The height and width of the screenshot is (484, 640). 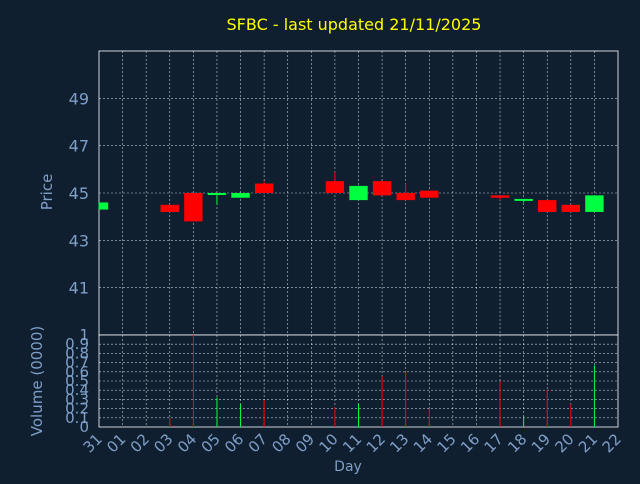 I want to click on volume-tick-label: 0.6, so click(x=77, y=372).